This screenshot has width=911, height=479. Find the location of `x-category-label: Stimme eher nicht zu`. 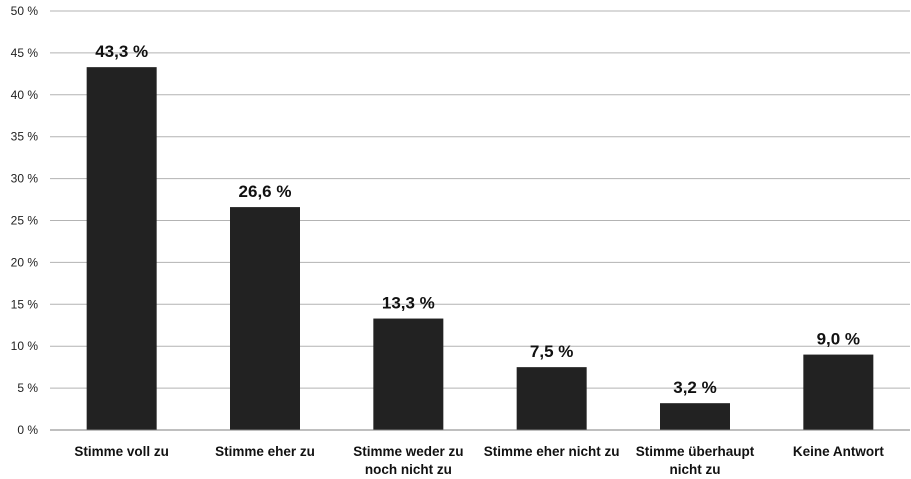

x-category-label: Stimme eher nicht zu is located at coordinates (552, 451).